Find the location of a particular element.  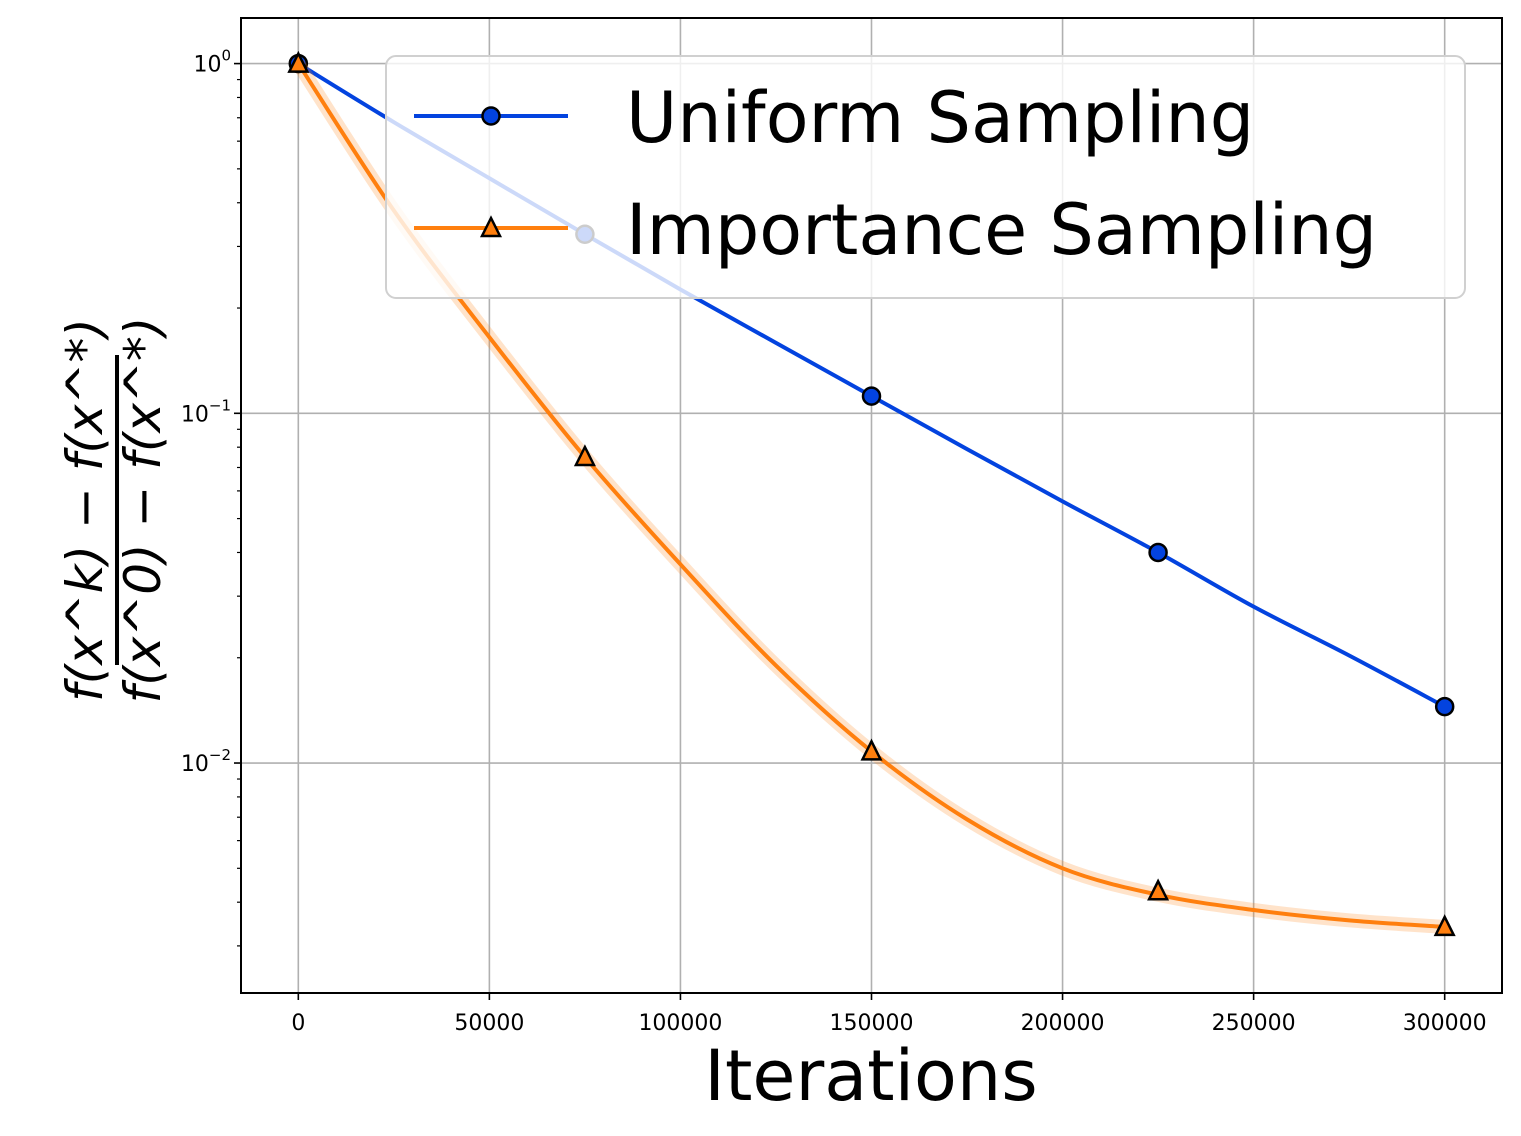

y-axis-ticks: 10⁰ 10⁻¹ 10⁻² is located at coordinates (211, 497).